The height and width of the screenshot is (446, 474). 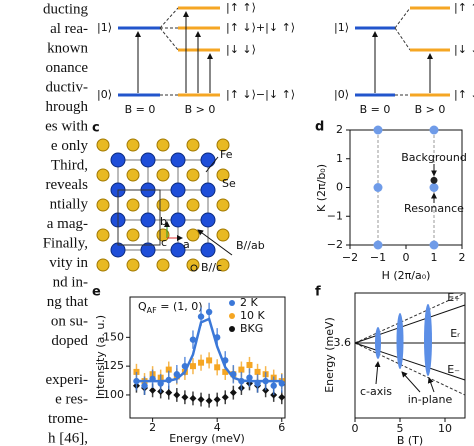 I want to click on y-tick-label: 3.6, so click(x=343, y=342).